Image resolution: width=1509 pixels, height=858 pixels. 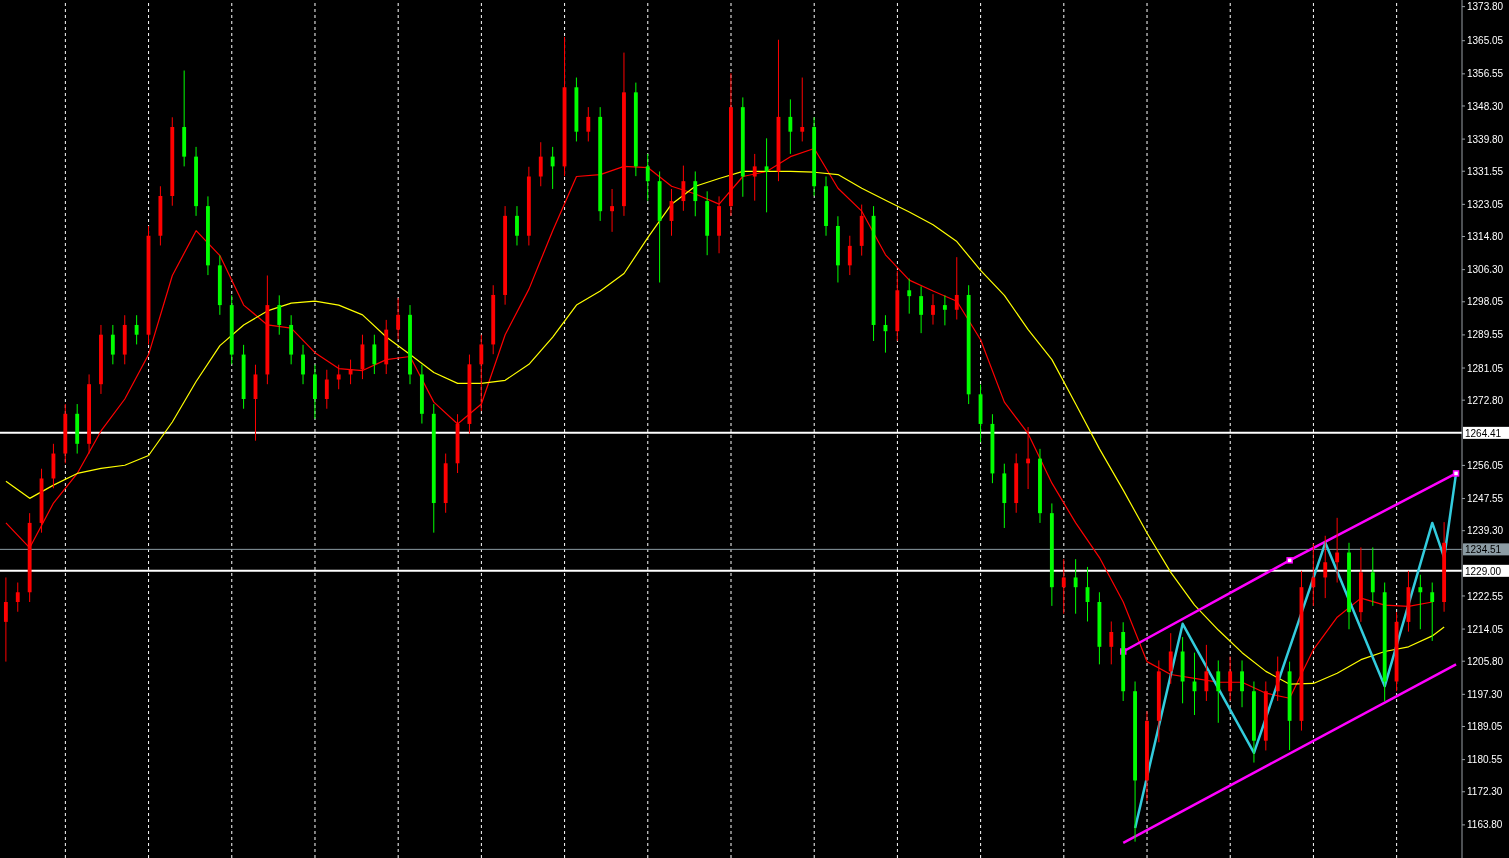 What do you see at coordinates (1485, 694) in the screenshot?
I see `y-tick-label: 1197.30` at bounding box center [1485, 694].